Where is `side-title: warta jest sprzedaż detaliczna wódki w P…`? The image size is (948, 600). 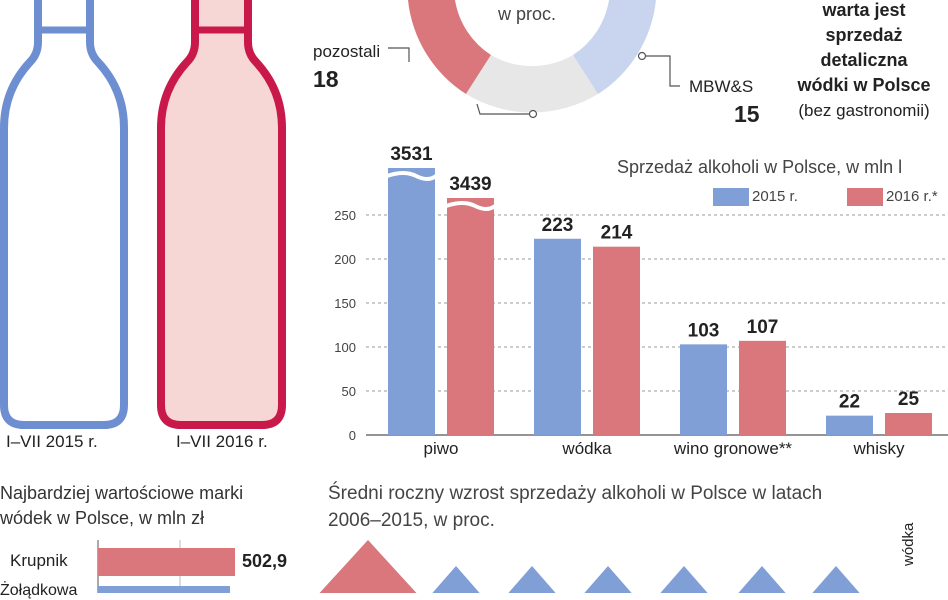
side-title: warta jest sprzedaż detaliczna wódki w P… is located at coordinates (864, 61).